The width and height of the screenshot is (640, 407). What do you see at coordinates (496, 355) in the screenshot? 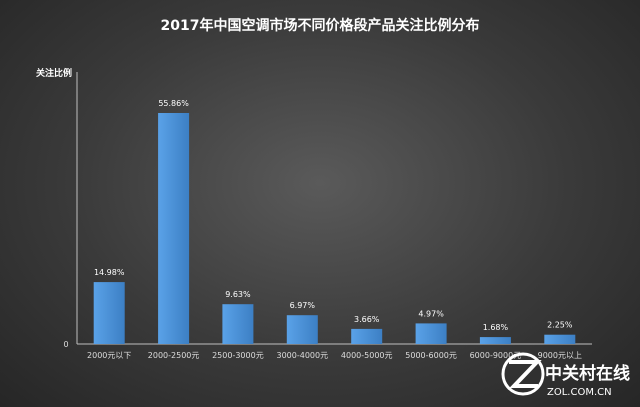
I see `x-tick-label-7: 6000-9000元` at bounding box center [496, 355].